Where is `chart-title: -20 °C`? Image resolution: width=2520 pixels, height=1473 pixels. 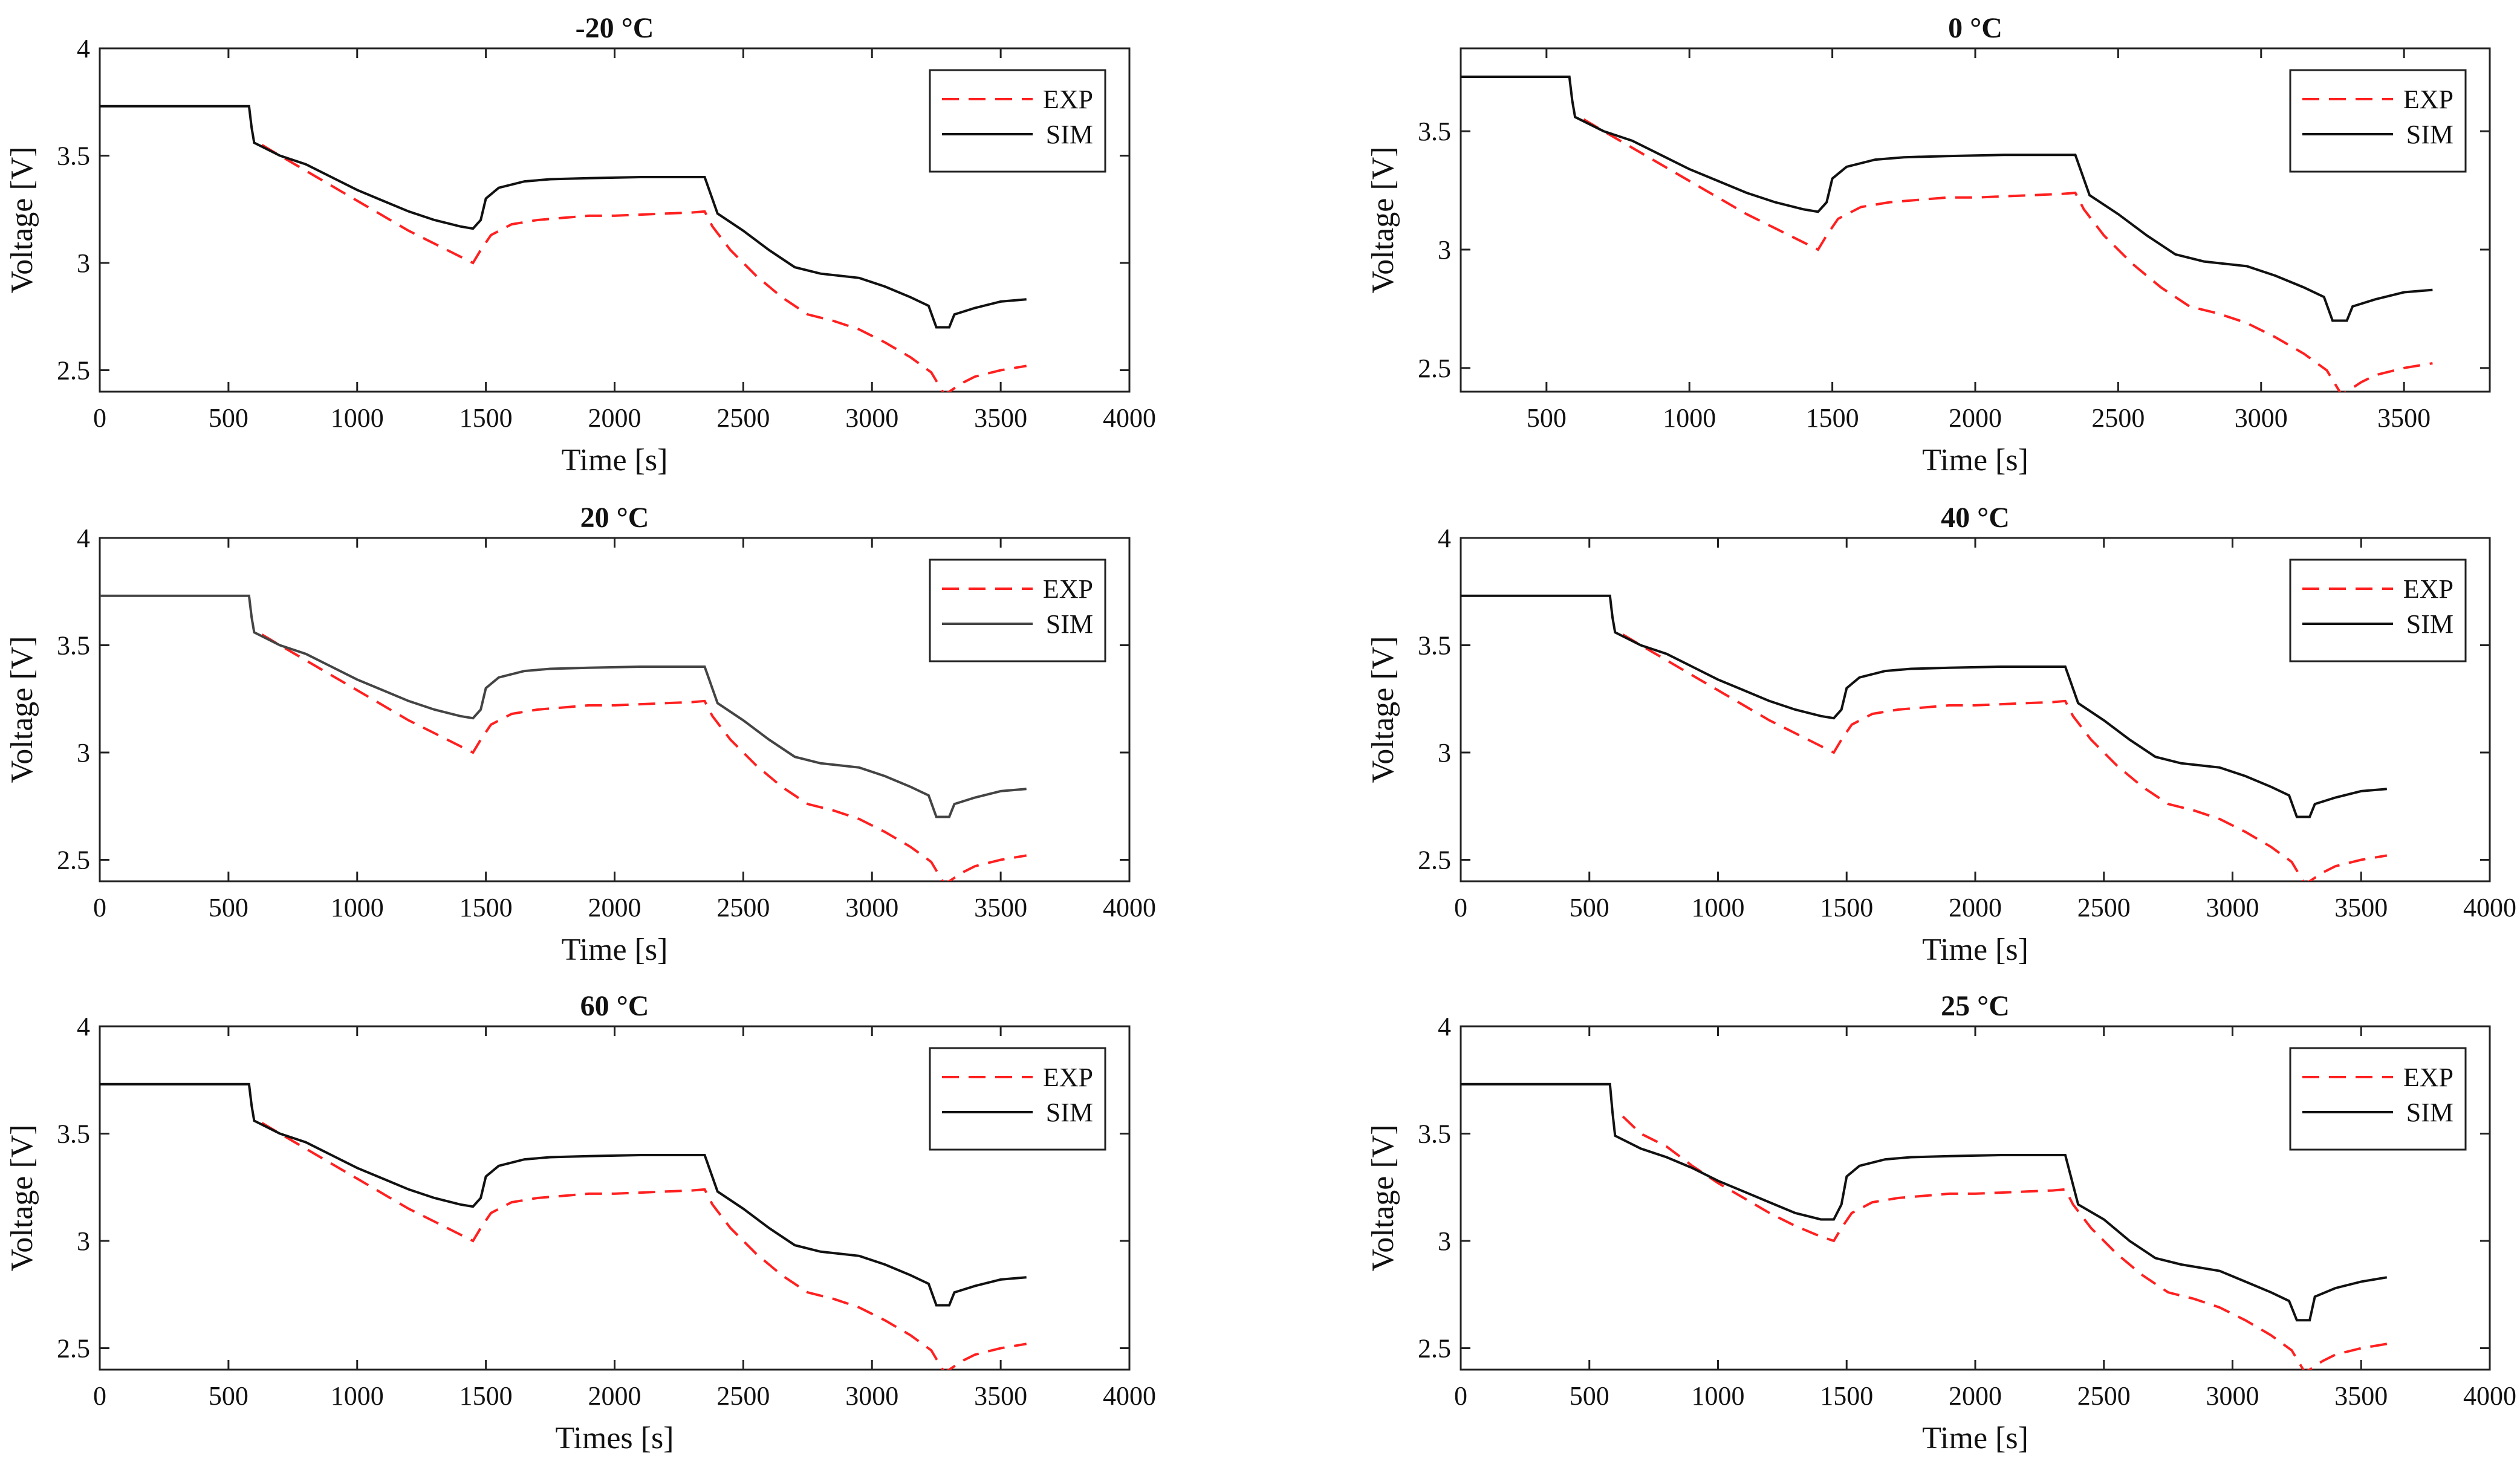 chart-title: -20 °C is located at coordinates (615, 28).